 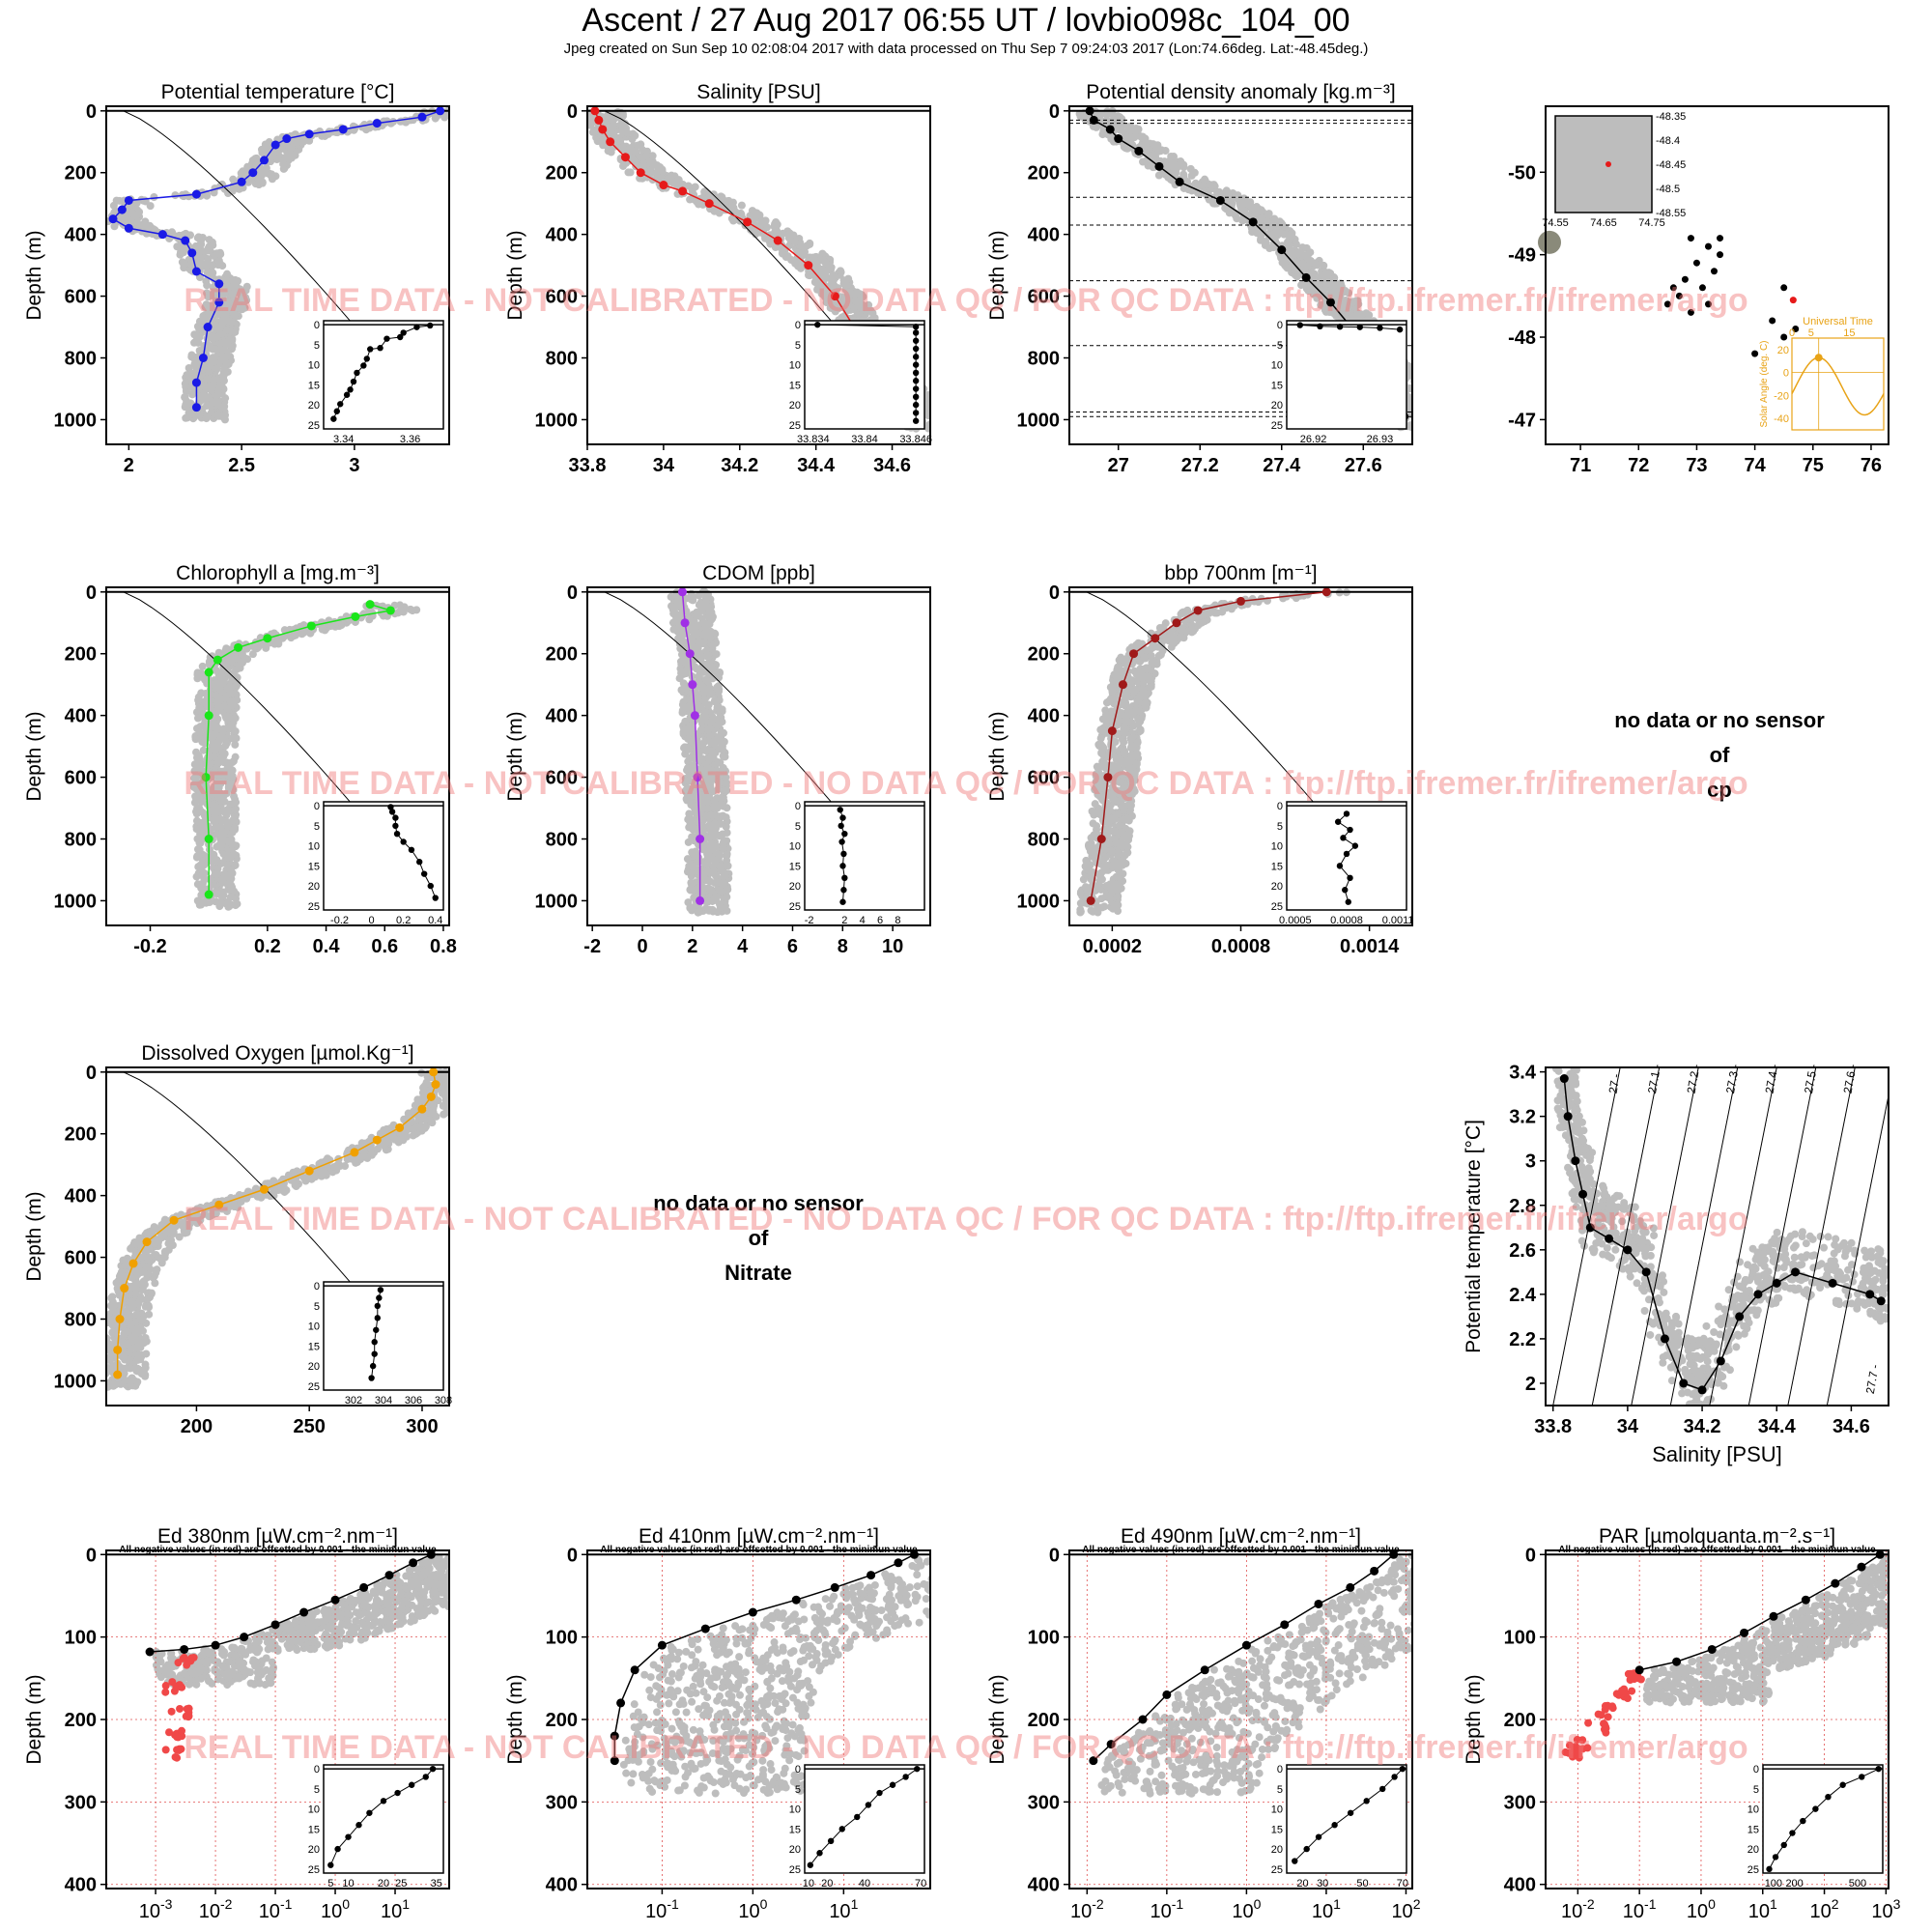 I want to click on inset-y-tick-label: 25, so click(x=795, y=426).